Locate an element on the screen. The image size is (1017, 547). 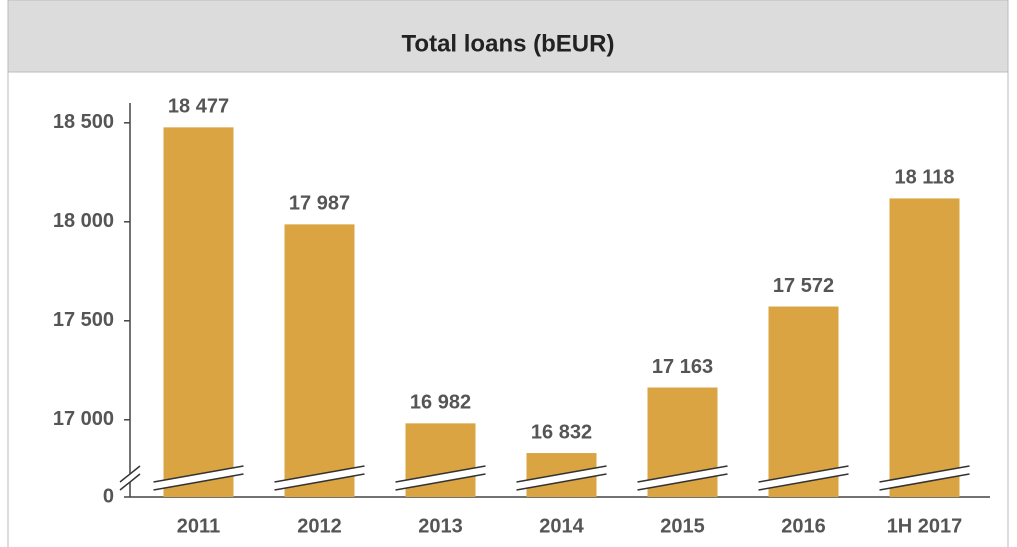
value-label: 18 118 is located at coordinates (924, 178).